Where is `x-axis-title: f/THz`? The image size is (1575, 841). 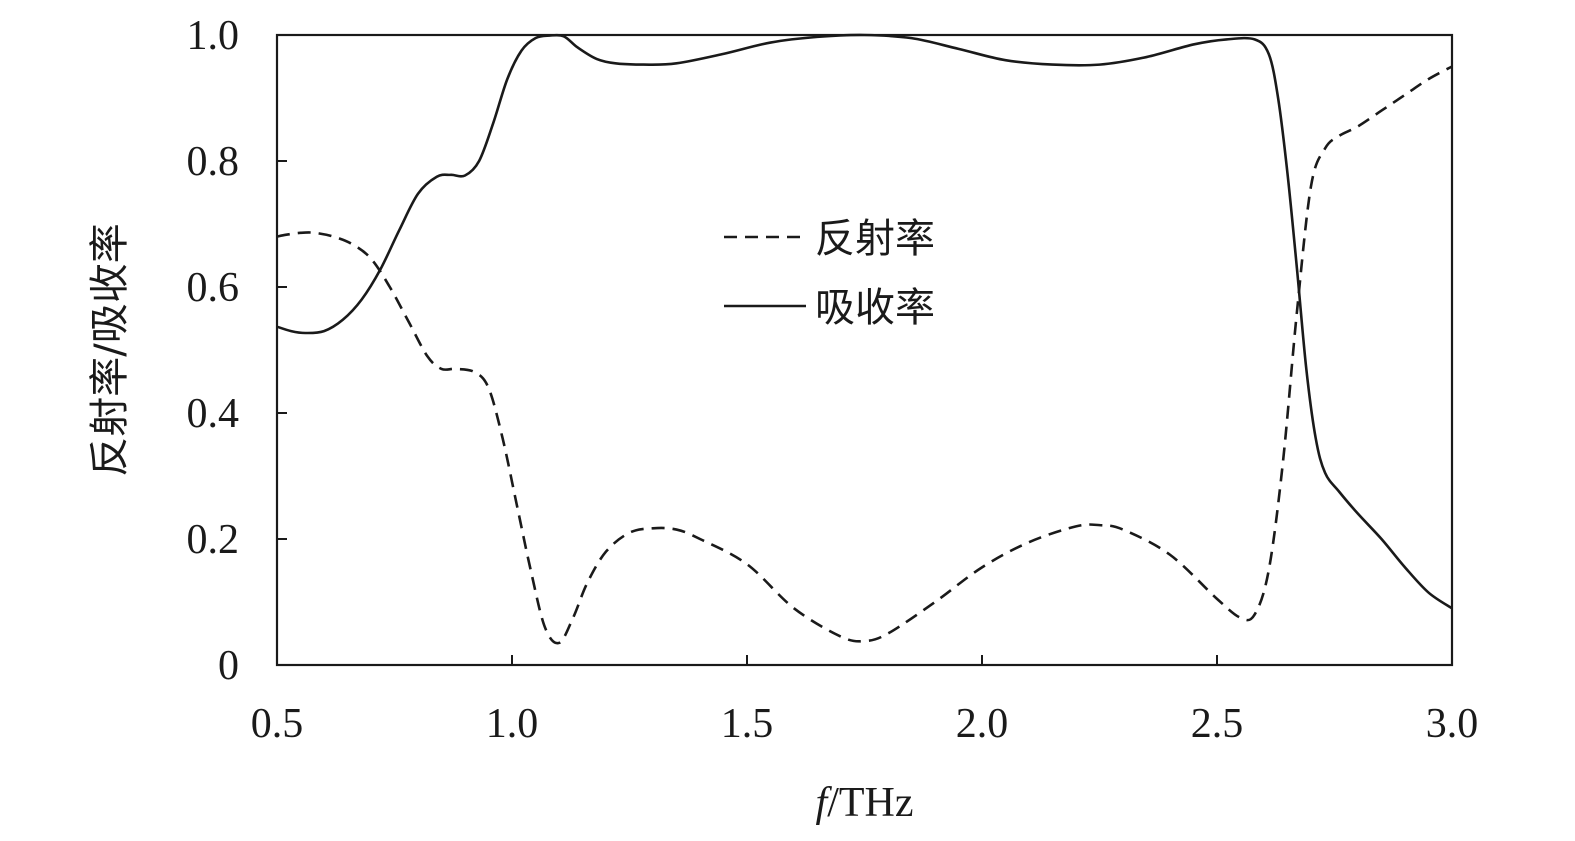
x-axis-title: f/THz is located at coordinates (865, 803).